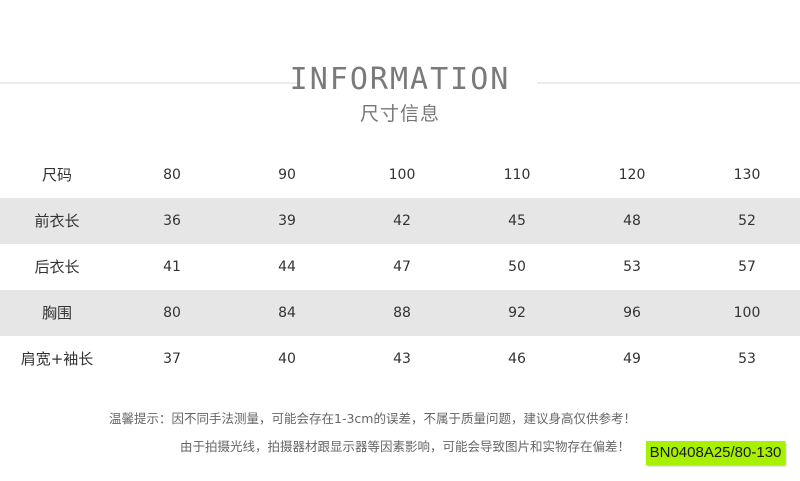  I want to click on table-row: 胸围 80 84 88 92 96 100, so click(400, 313).